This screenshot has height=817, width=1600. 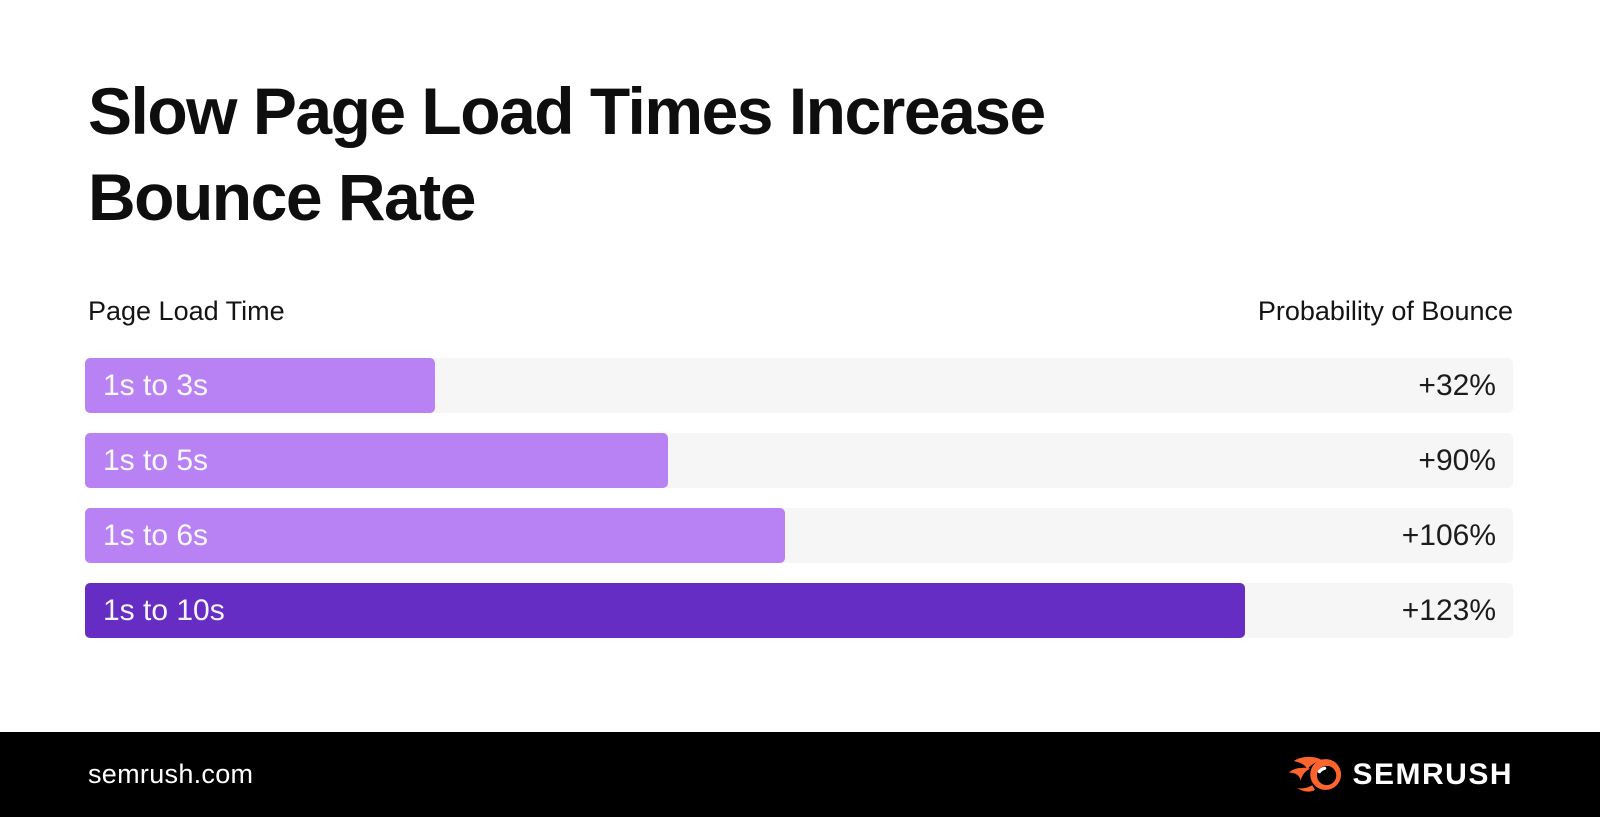 I want to click on semrush-wordmark: SEMRUSH, so click(x=1432, y=774).